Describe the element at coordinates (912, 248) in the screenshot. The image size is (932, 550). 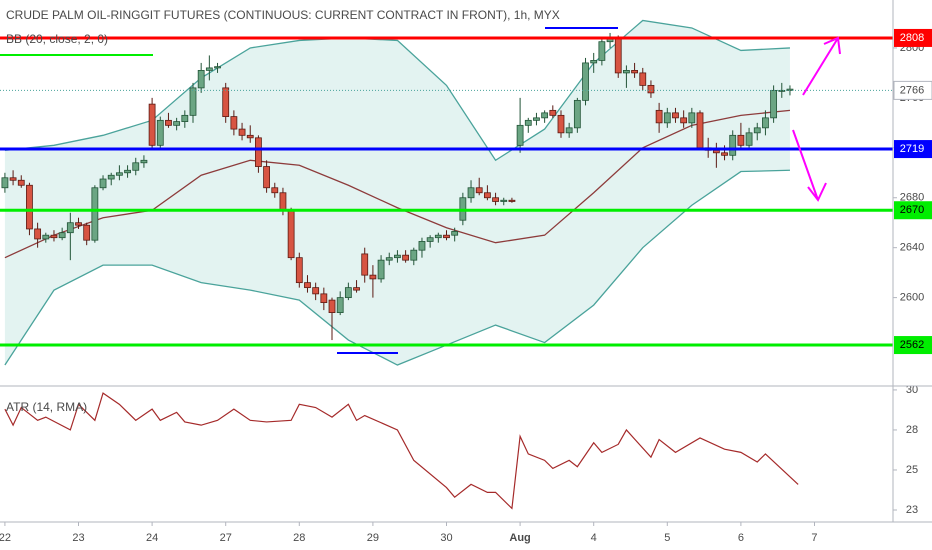
I see `y-tick-label: 2640` at that location.